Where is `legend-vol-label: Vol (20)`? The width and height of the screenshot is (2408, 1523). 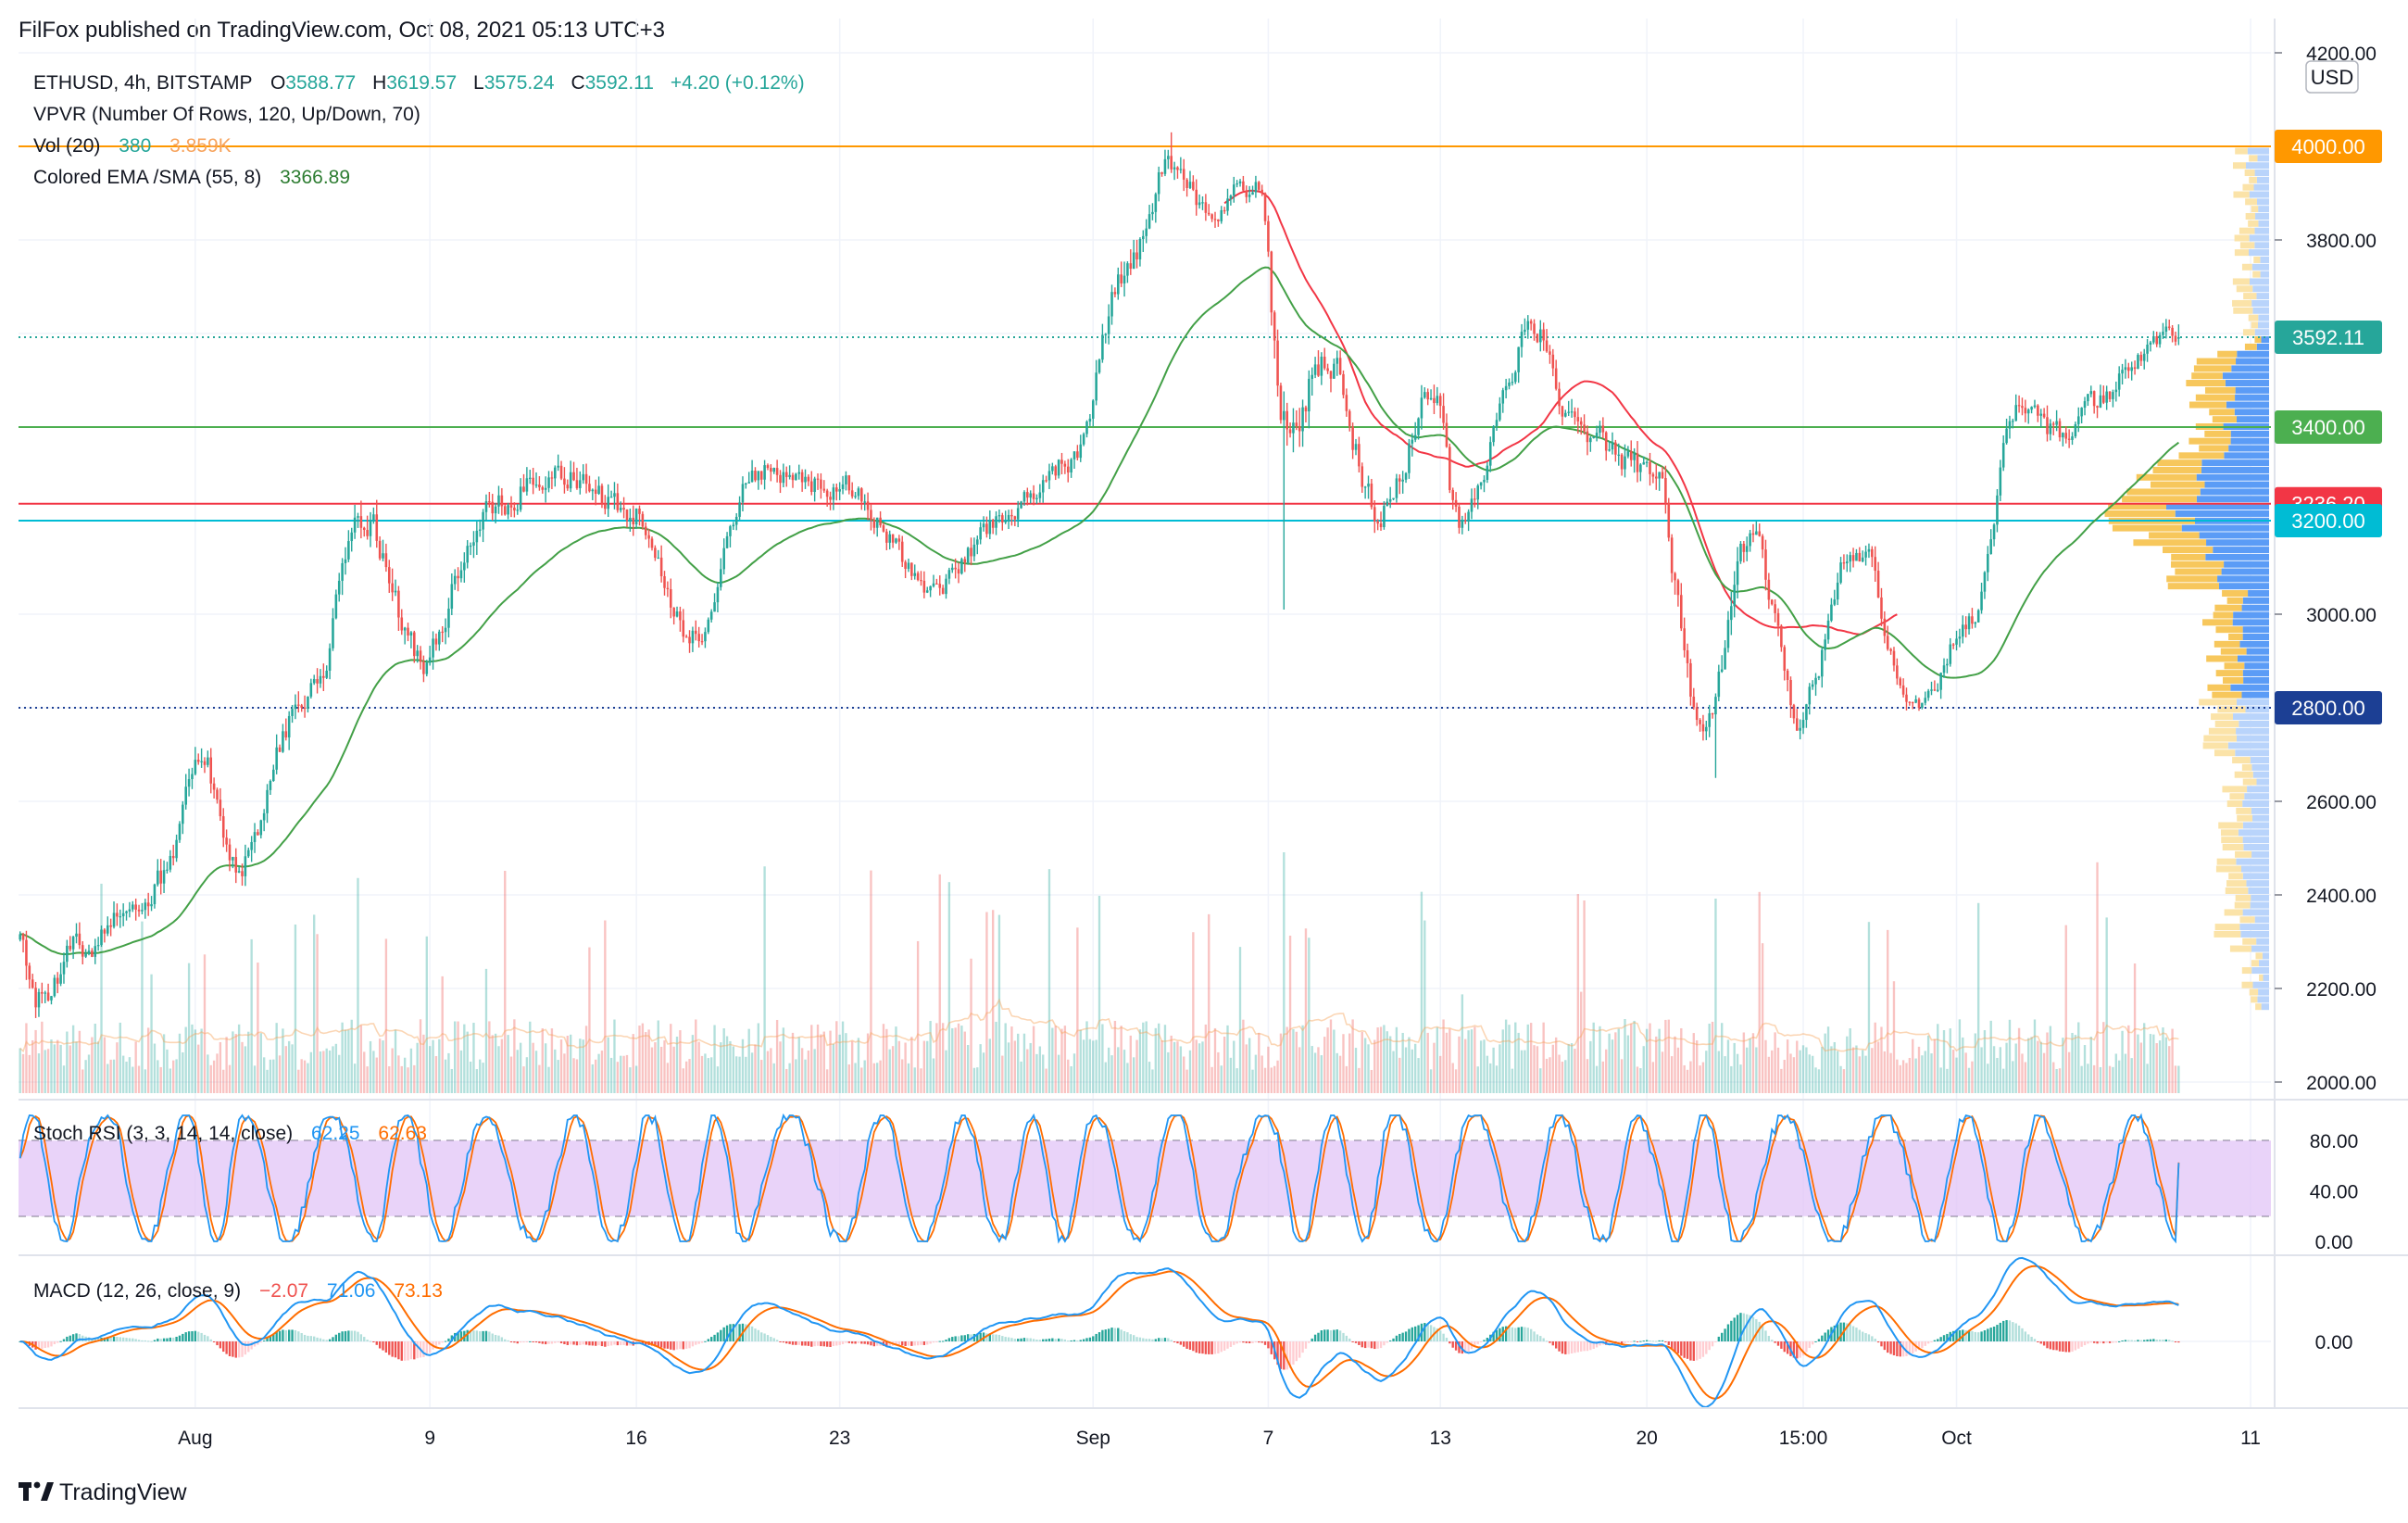
legend-vol-label: Vol (20) is located at coordinates (66, 146).